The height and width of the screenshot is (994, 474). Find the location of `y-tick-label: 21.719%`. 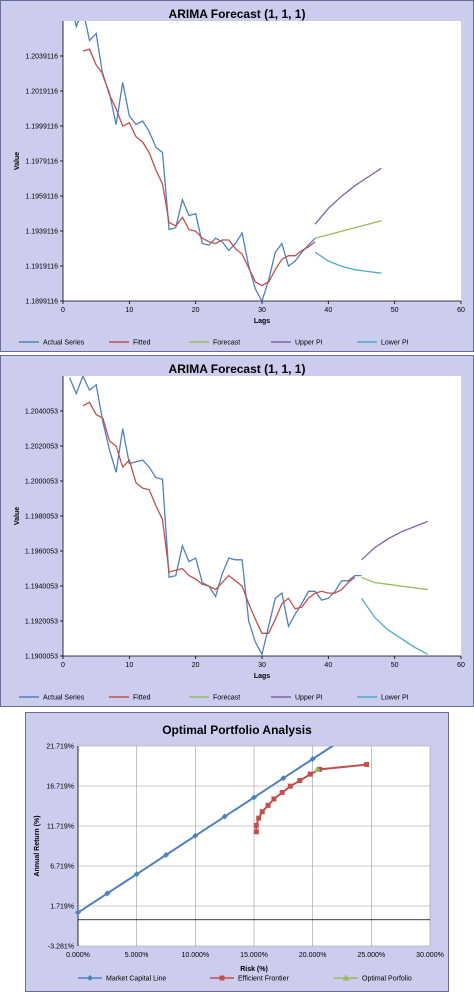

y-tick-label: 21.719% is located at coordinates (60, 747).